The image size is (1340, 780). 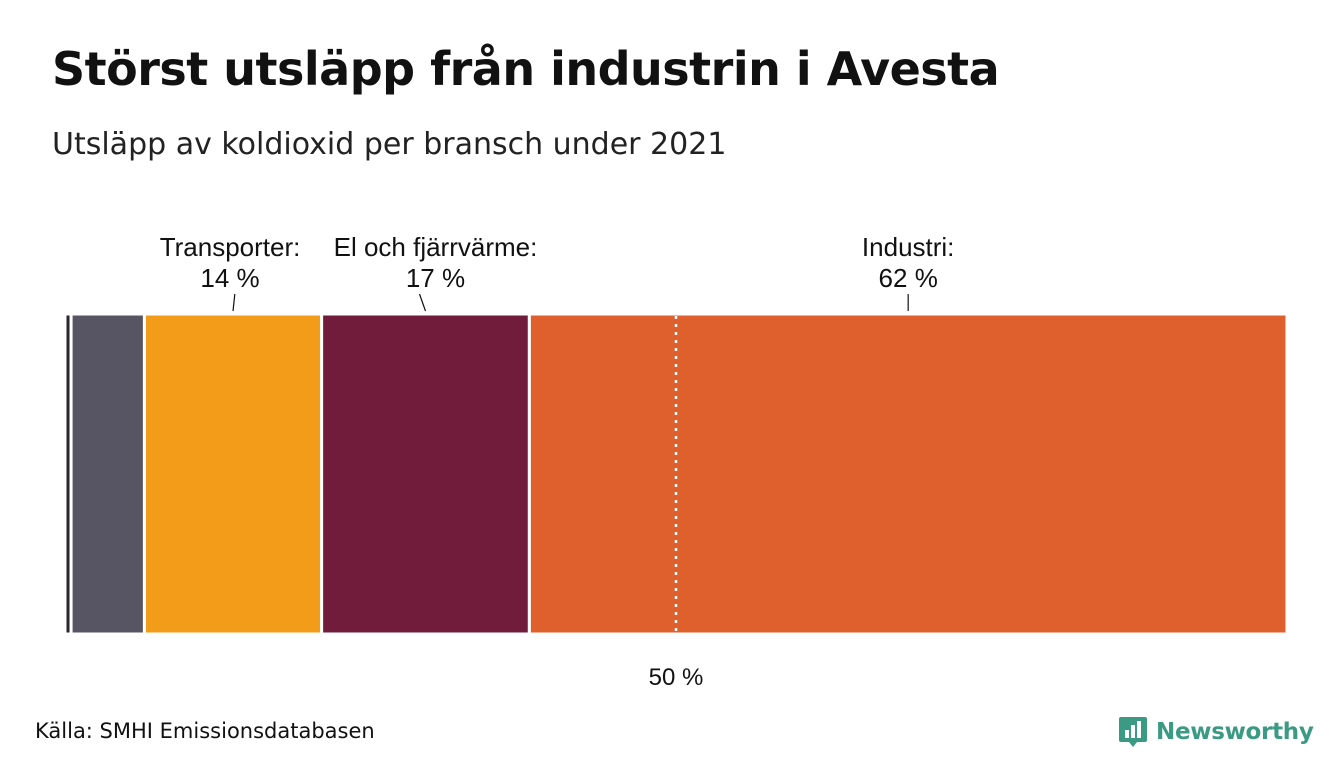 What do you see at coordinates (229, 278) in the screenshot?
I see `segment-value-label: 14 %` at bounding box center [229, 278].